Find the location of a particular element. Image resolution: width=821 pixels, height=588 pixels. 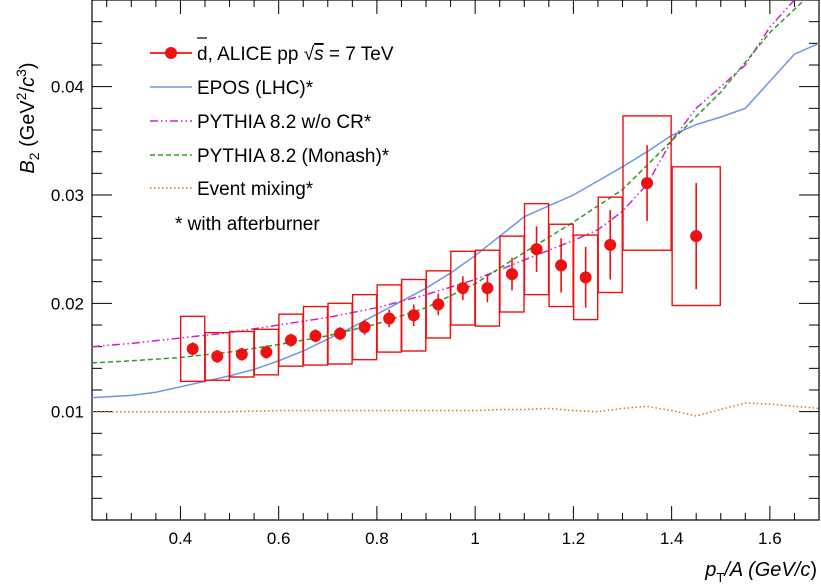

legend-entry-pythia-monash: PYTHIA 8.2 (Monash)* is located at coordinates (270, 156).